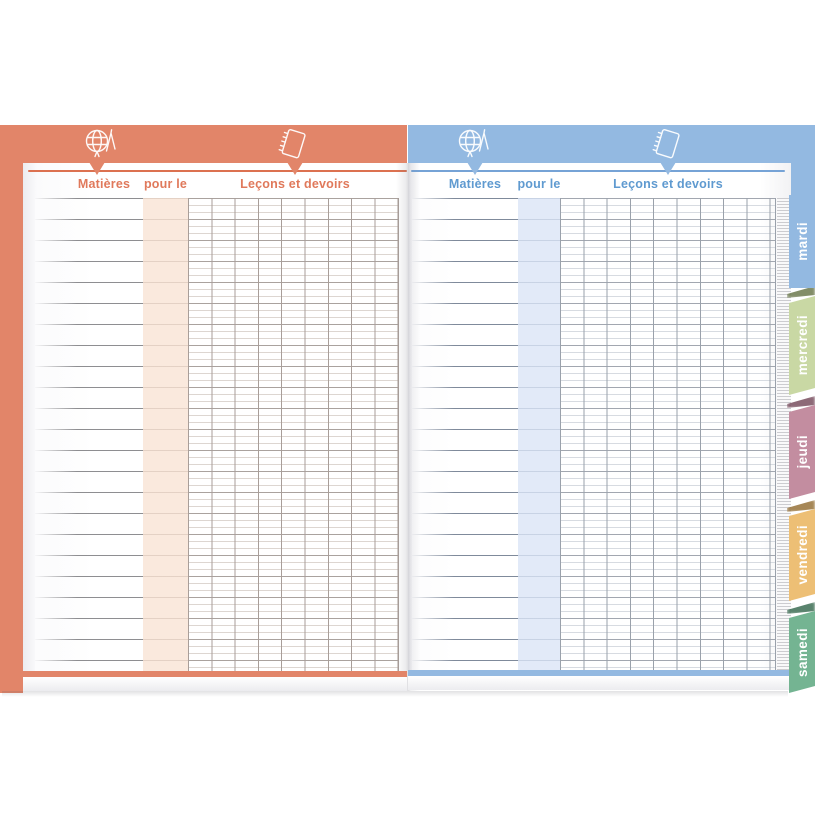  I want to click on left-cover-edge, so click(11, 409).